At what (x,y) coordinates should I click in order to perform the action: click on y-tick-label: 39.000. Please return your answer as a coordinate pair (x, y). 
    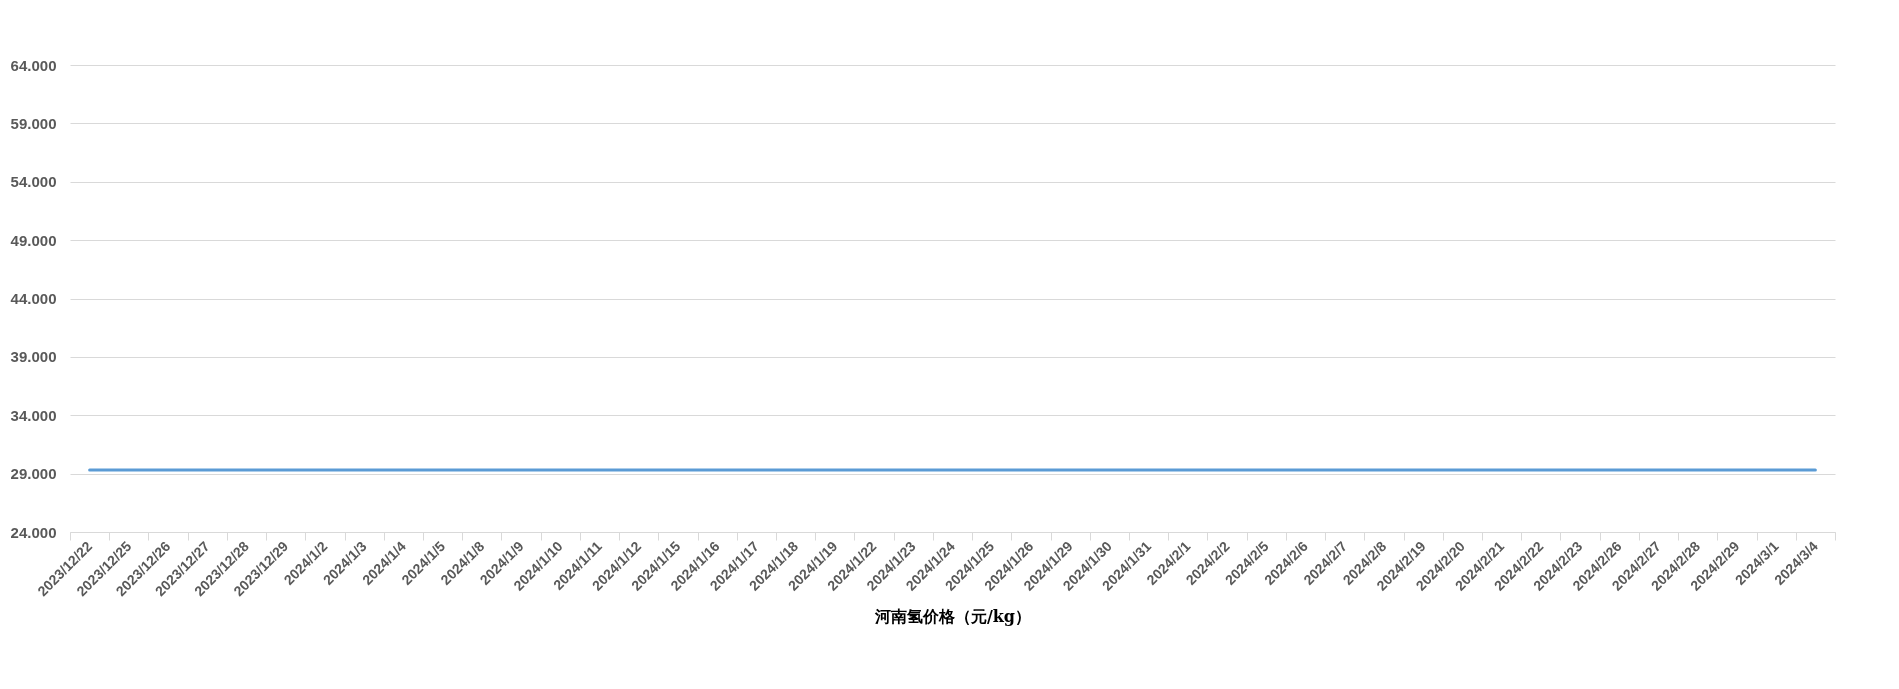
    Looking at the image, I should click on (33, 357).